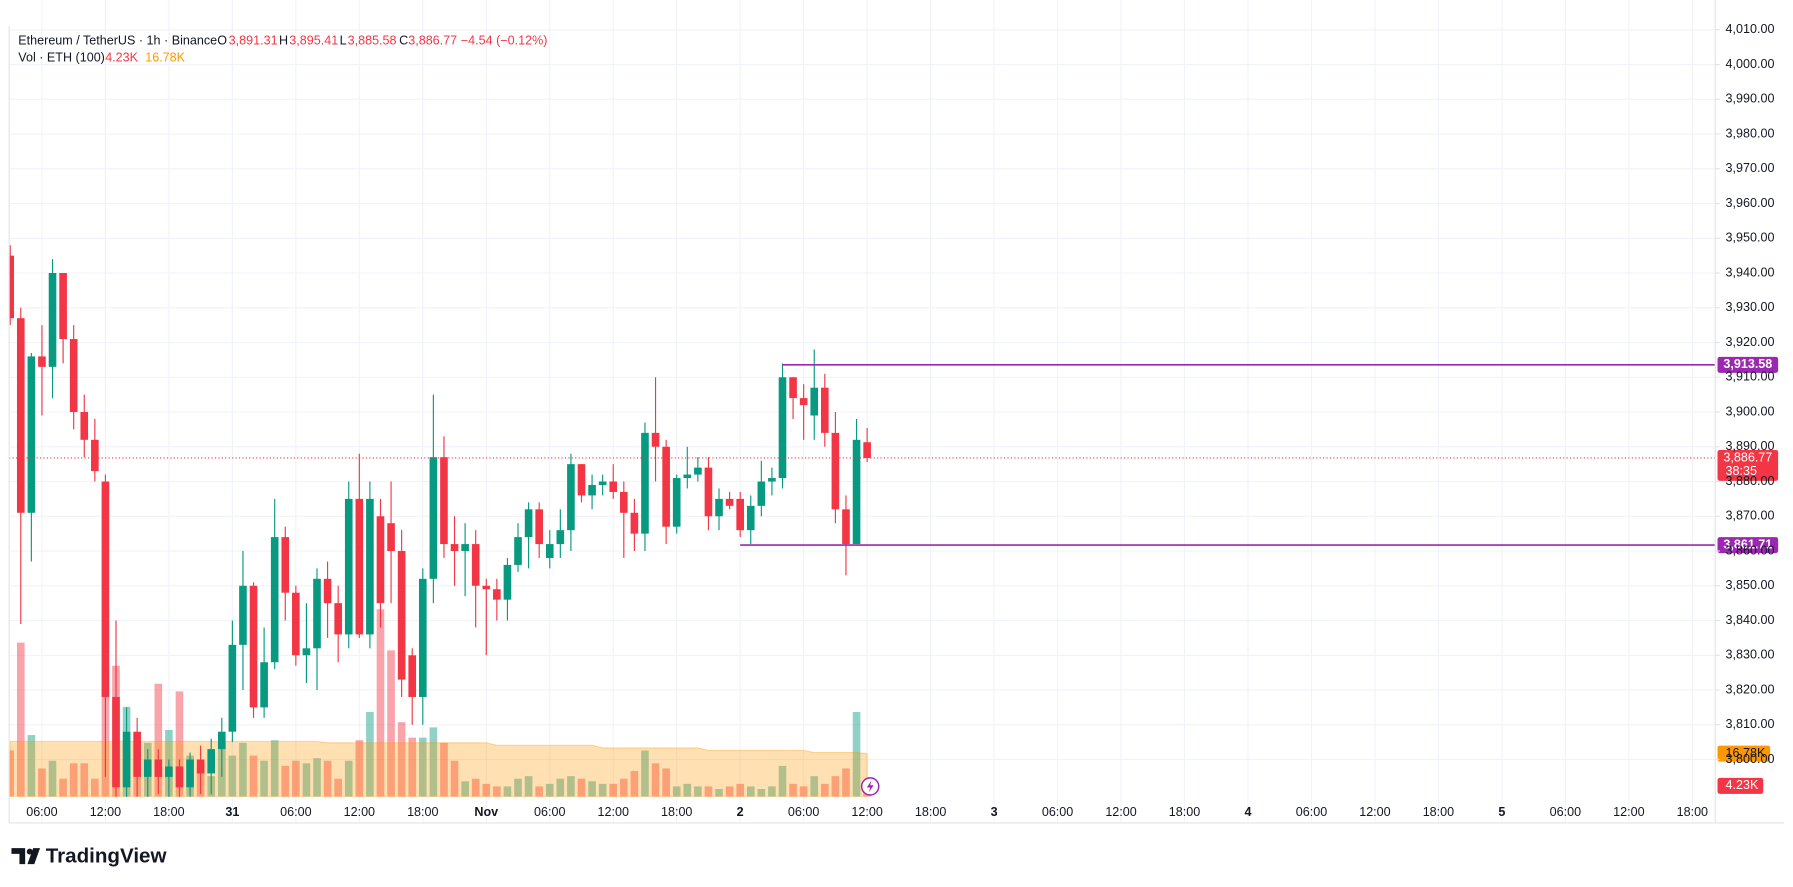 The width and height of the screenshot is (1793, 887). I want to click on level-label-box, so click(1748, 364).